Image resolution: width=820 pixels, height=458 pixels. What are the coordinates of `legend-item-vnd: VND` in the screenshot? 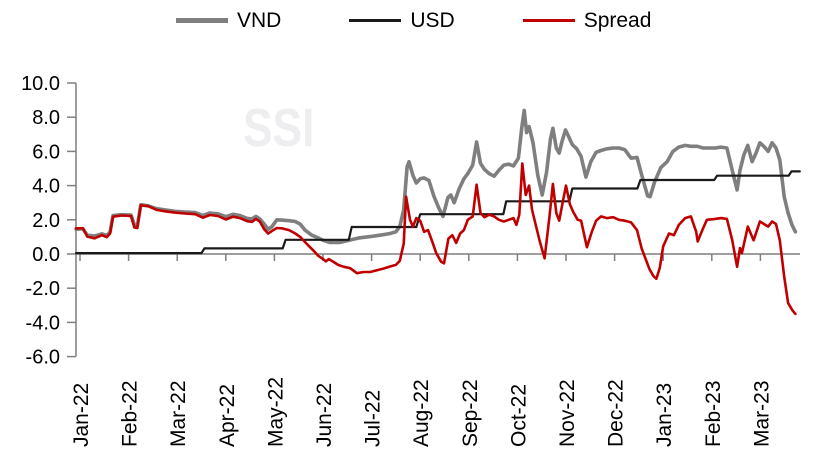 It's located at (228, 20).